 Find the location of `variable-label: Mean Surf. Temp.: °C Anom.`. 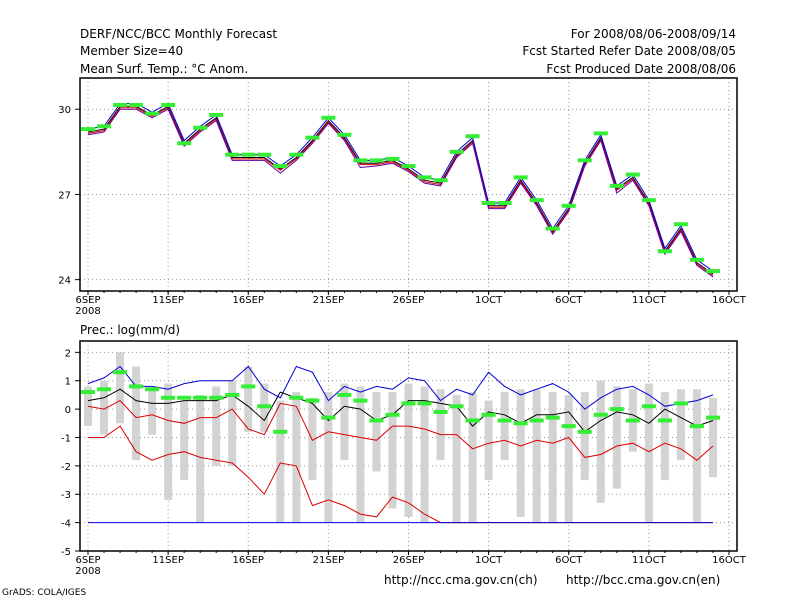

variable-label: Mean Surf. Temp.: °C Anom. is located at coordinates (164, 69).